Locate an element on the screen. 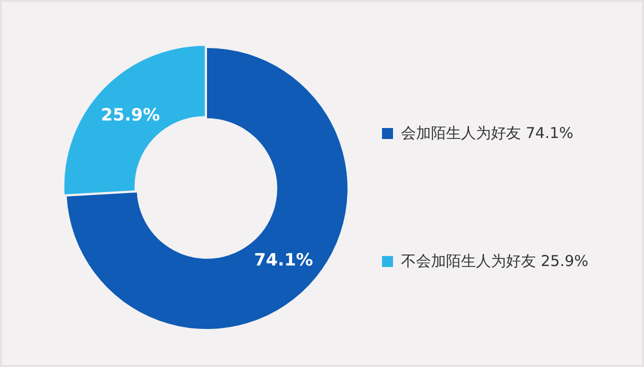 The height and width of the screenshot is (367, 644). legend-label: 会加陌生人为好友 74.1% is located at coordinates (487, 133).